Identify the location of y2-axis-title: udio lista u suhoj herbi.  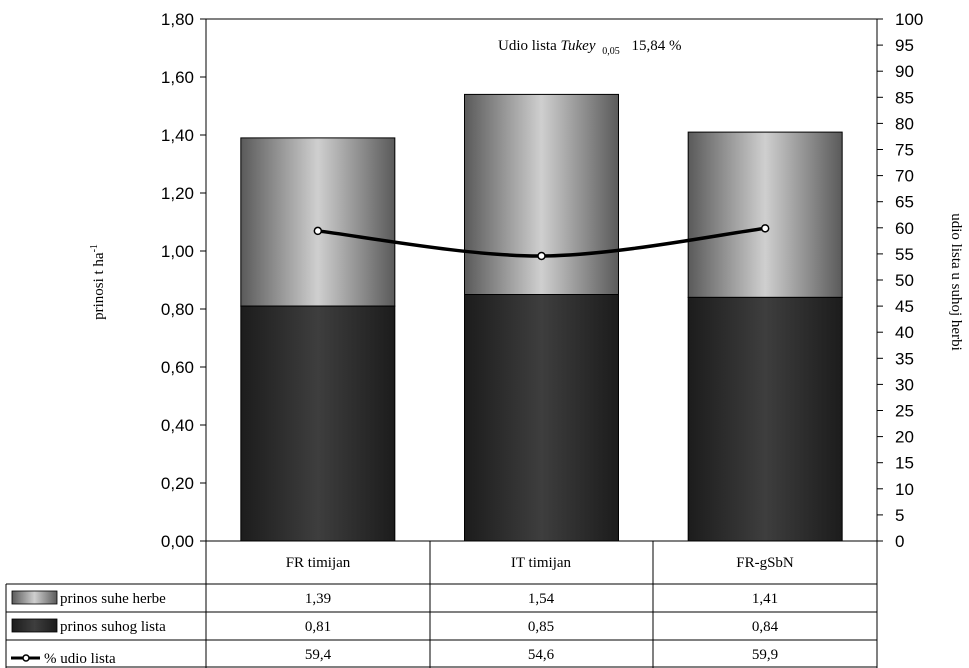
(956, 282).